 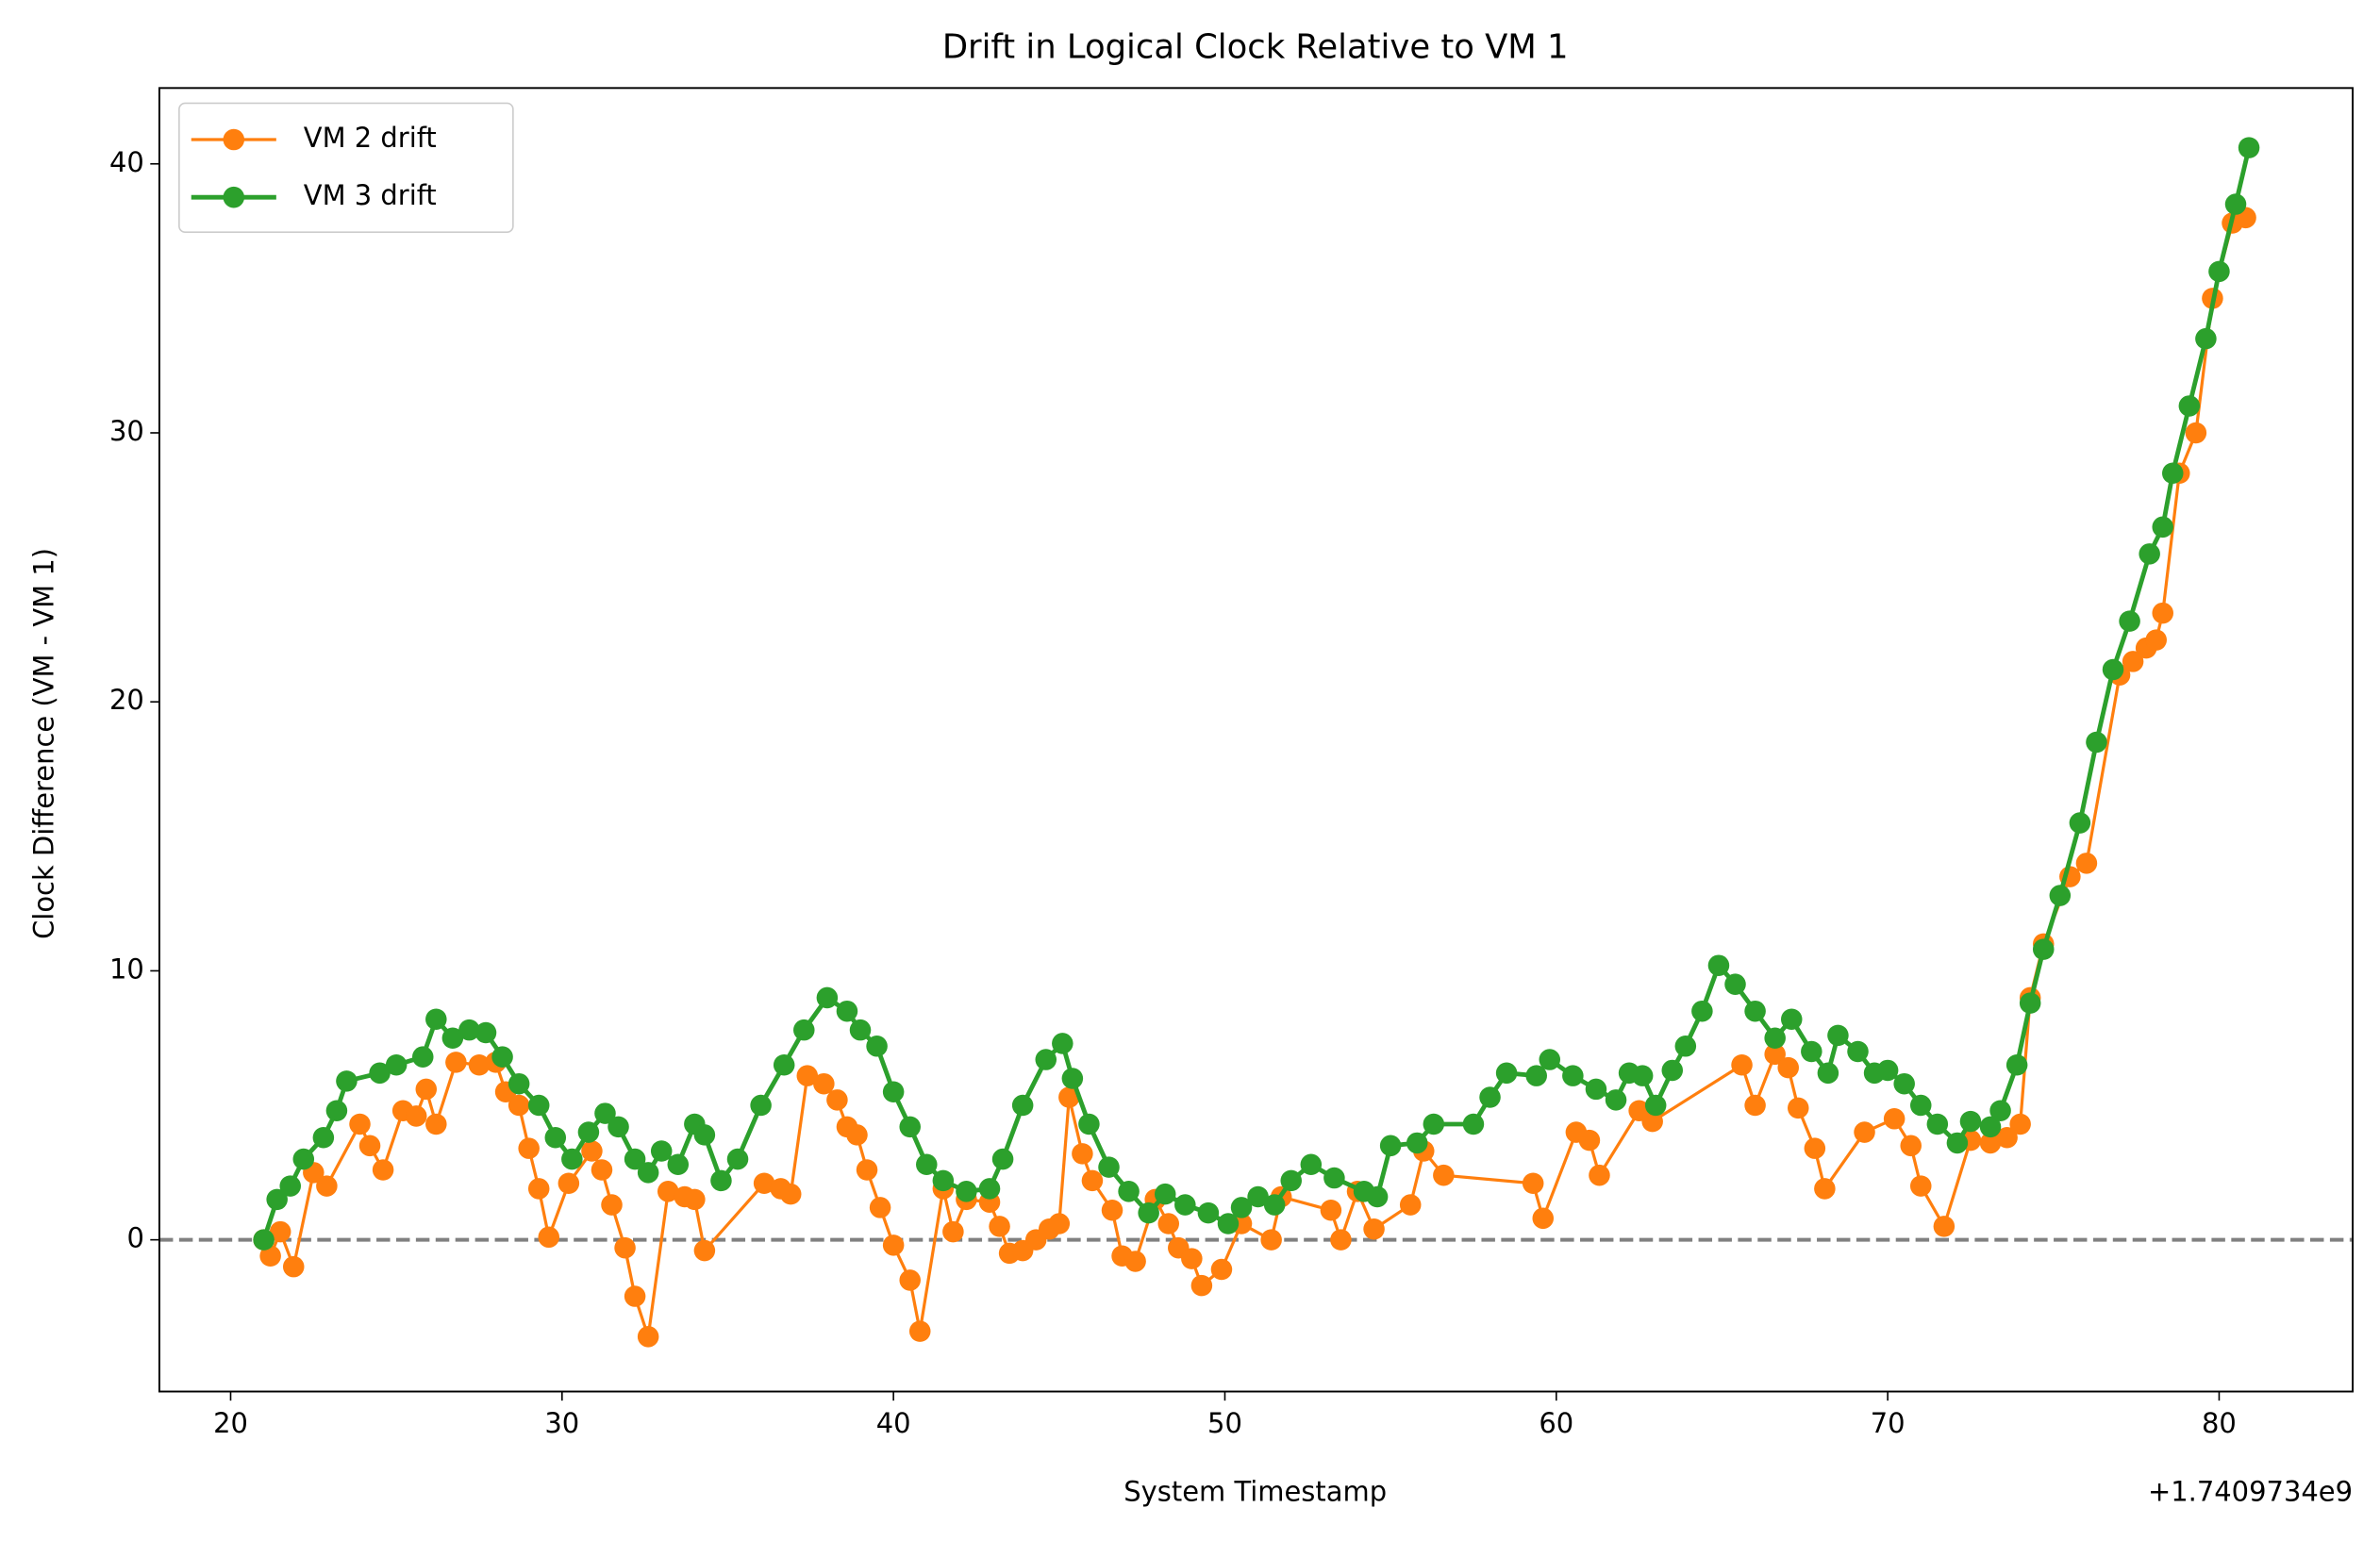 What do you see at coordinates (1255, 1491) in the screenshot?
I see `x-axis-label: System Timestamp` at bounding box center [1255, 1491].